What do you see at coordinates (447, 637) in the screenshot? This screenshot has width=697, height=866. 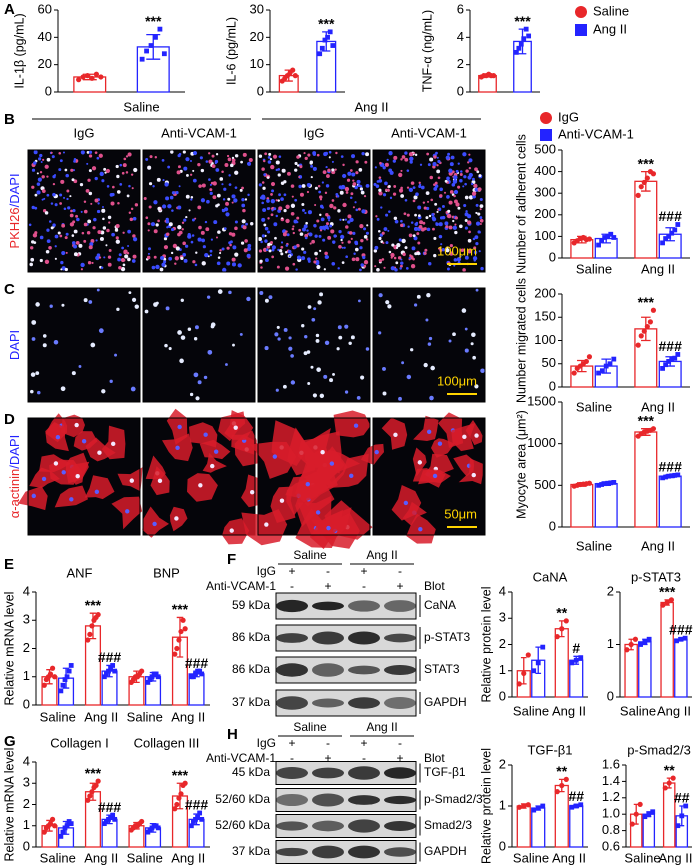 I see `band-name: p-STAT3` at bounding box center [447, 637].